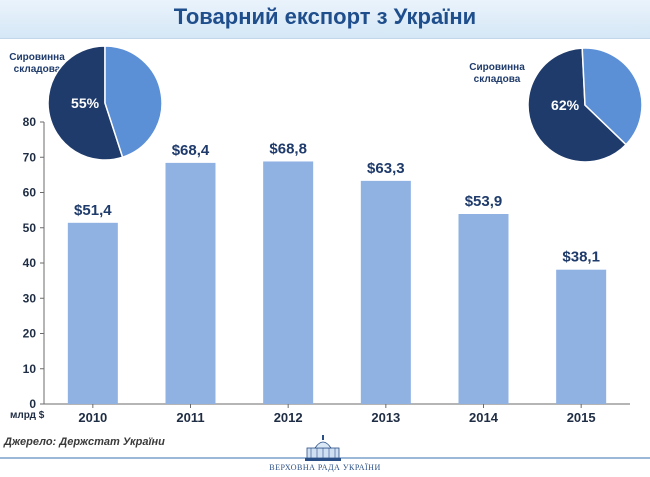 This screenshot has height=477, width=650. I want to click on y-tick-label: 40, so click(30, 263).